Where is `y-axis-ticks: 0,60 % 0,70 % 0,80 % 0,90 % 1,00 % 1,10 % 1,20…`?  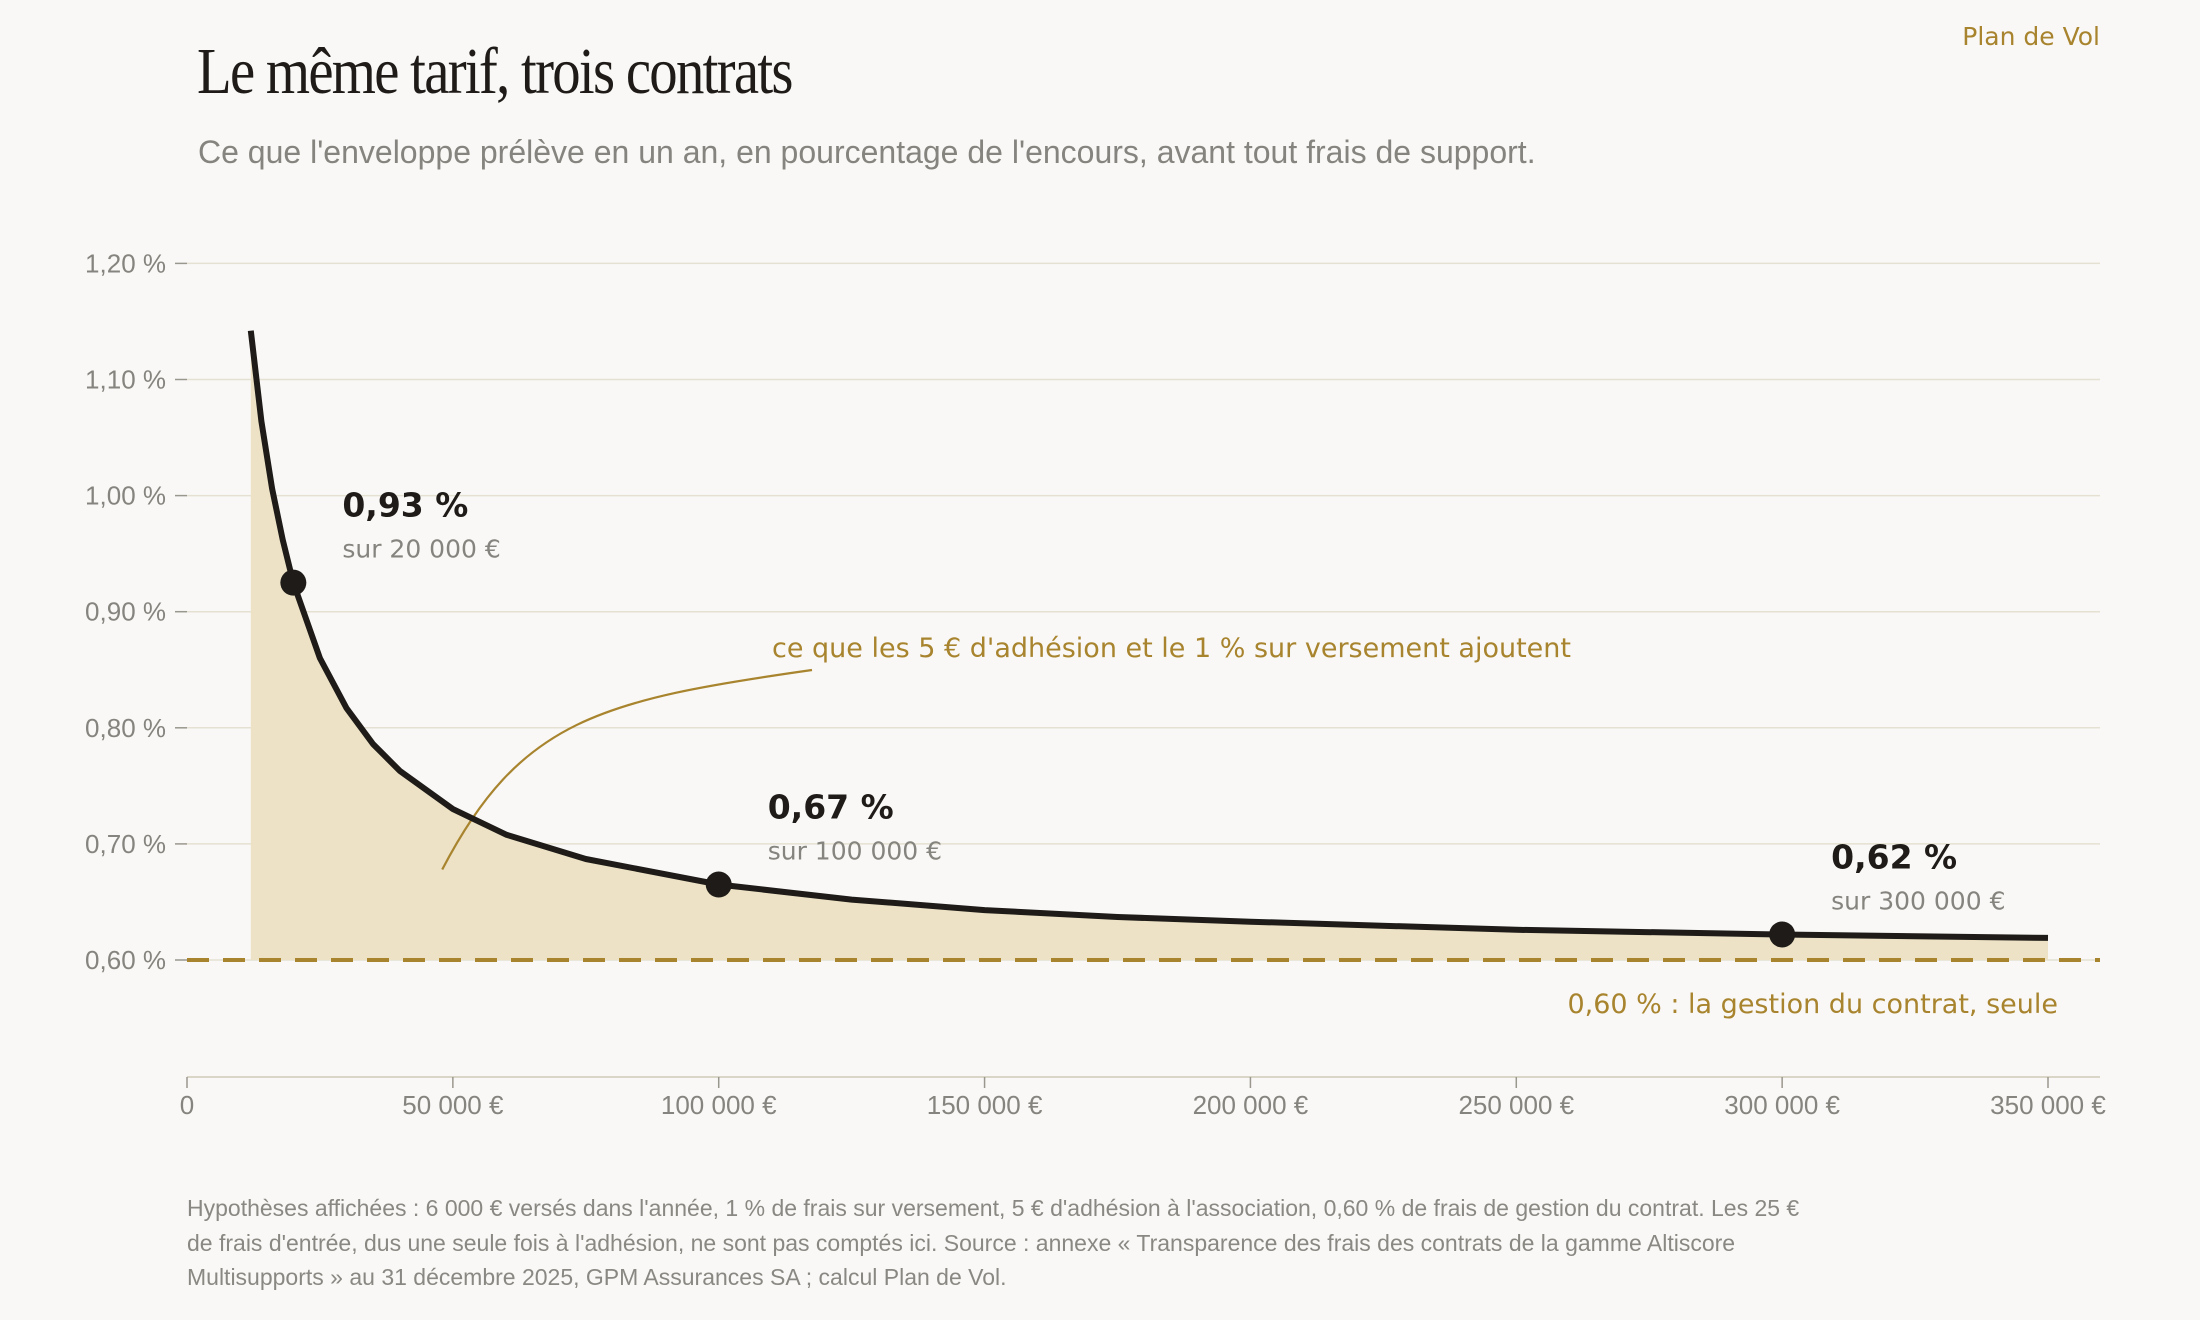
y-axis-ticks: 0,60 % 0,70 % 0,80 % 0,90 % 1,00 % 1,10 % 1,20… is located at coordinates (136, 611).